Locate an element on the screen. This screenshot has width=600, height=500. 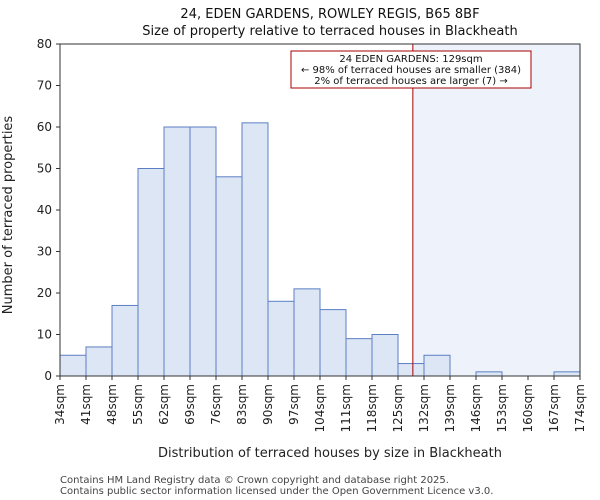
bar-146sqm is located at coordinates (489, 374).